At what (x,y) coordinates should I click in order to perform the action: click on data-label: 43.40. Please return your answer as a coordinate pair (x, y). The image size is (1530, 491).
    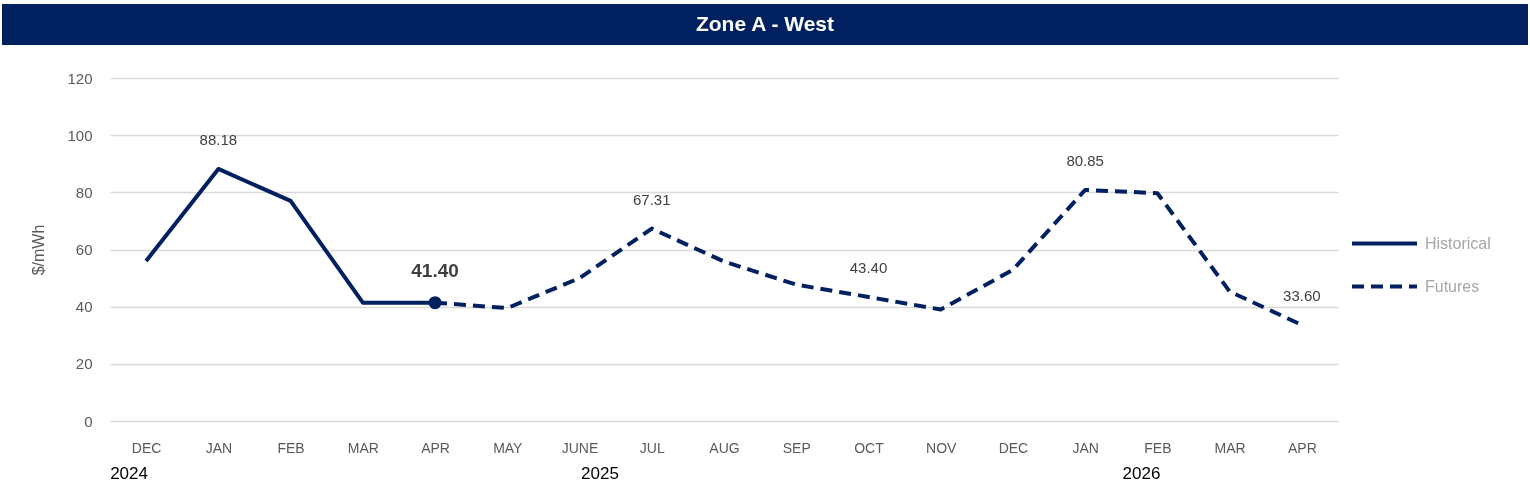
    Looking at the image, I should click on (868, 267).